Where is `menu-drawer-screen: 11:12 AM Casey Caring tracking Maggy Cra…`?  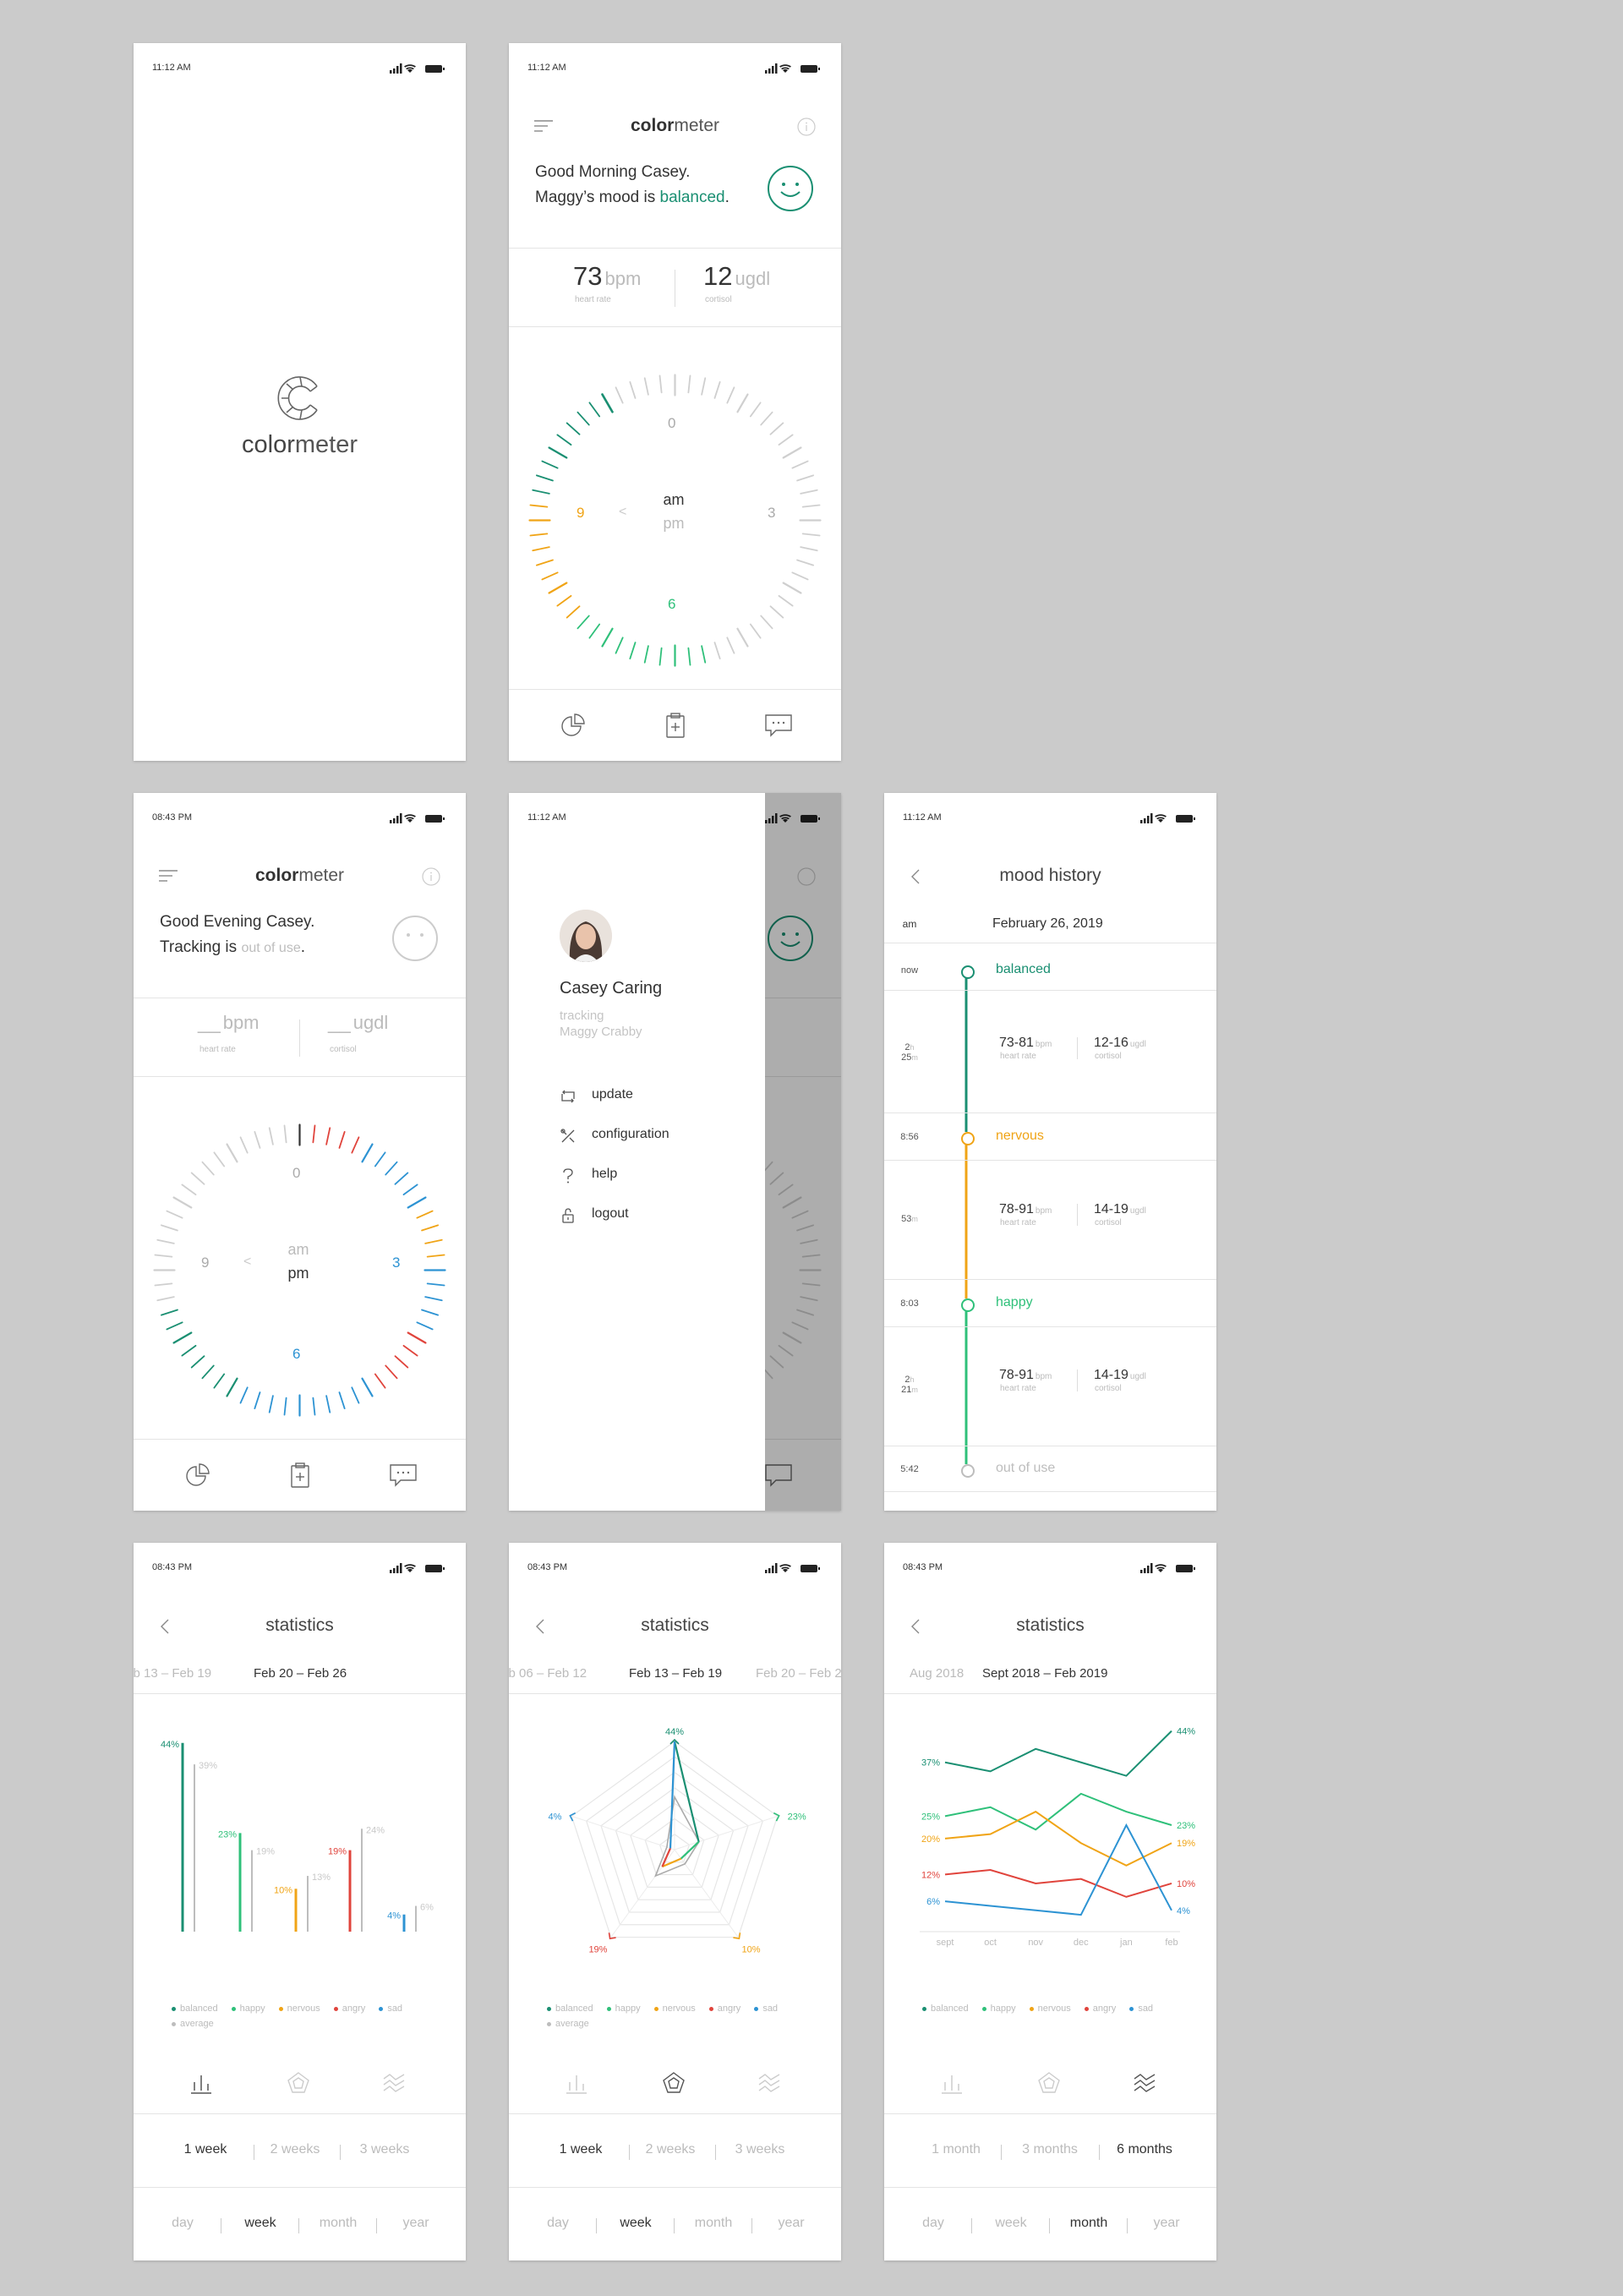
menu-drawer-screen: 11:12 AM Casey Caring tracking Maggy Cra… is located at coordinates (675, 1152).